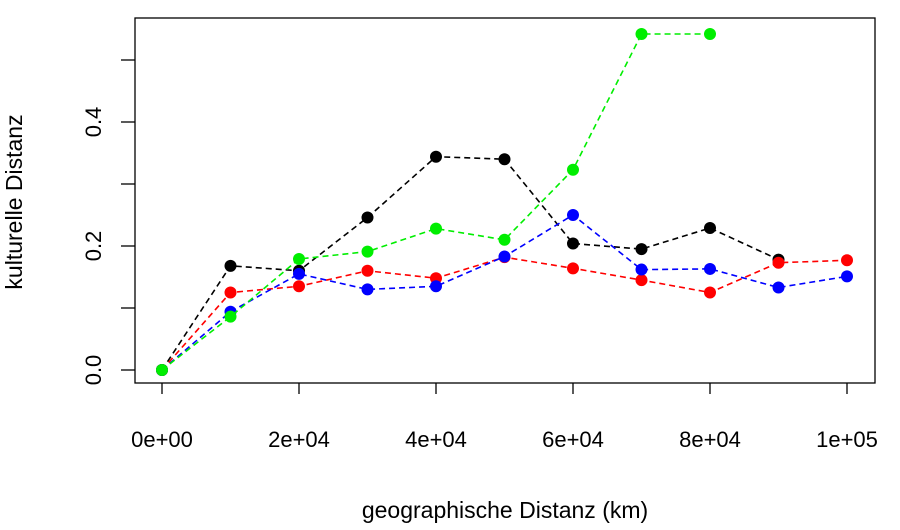 The image size is (900, 530). Describe the element at coordinates (162, 439) in the screenshot. I see `x-tick-label: 0e+00` at that location.